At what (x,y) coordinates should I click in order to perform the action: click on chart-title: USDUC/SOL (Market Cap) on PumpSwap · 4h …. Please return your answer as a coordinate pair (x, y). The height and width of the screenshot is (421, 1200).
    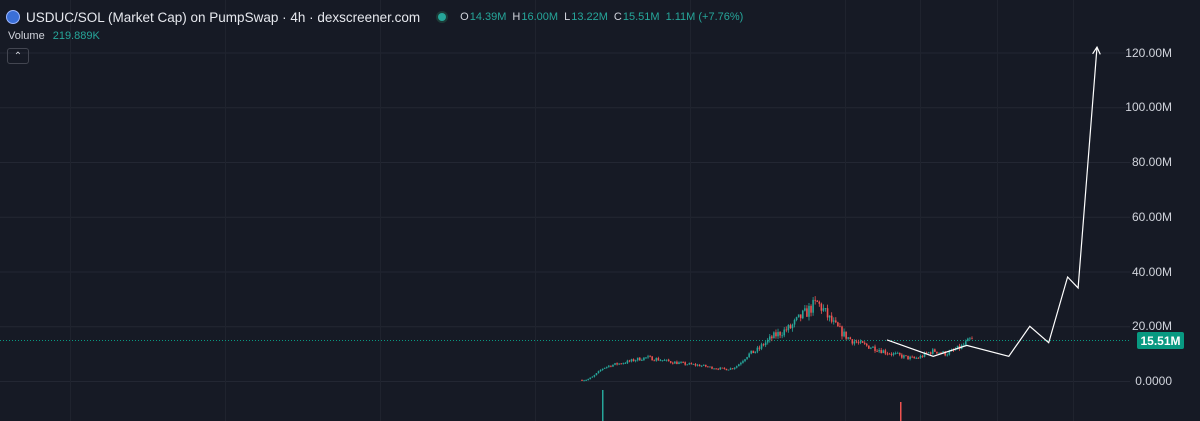
    Looking at the image, I should click on (223, 17).